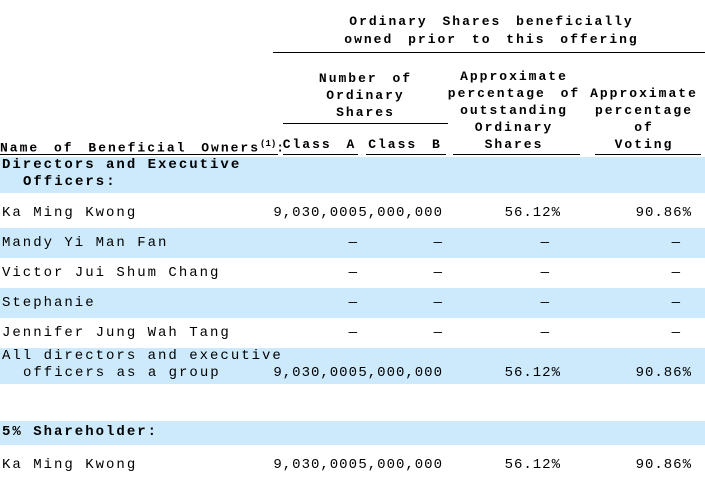  I want to click on table-row-section-5pct-shareholder: 5% Shareholder:, so click(352, 433).